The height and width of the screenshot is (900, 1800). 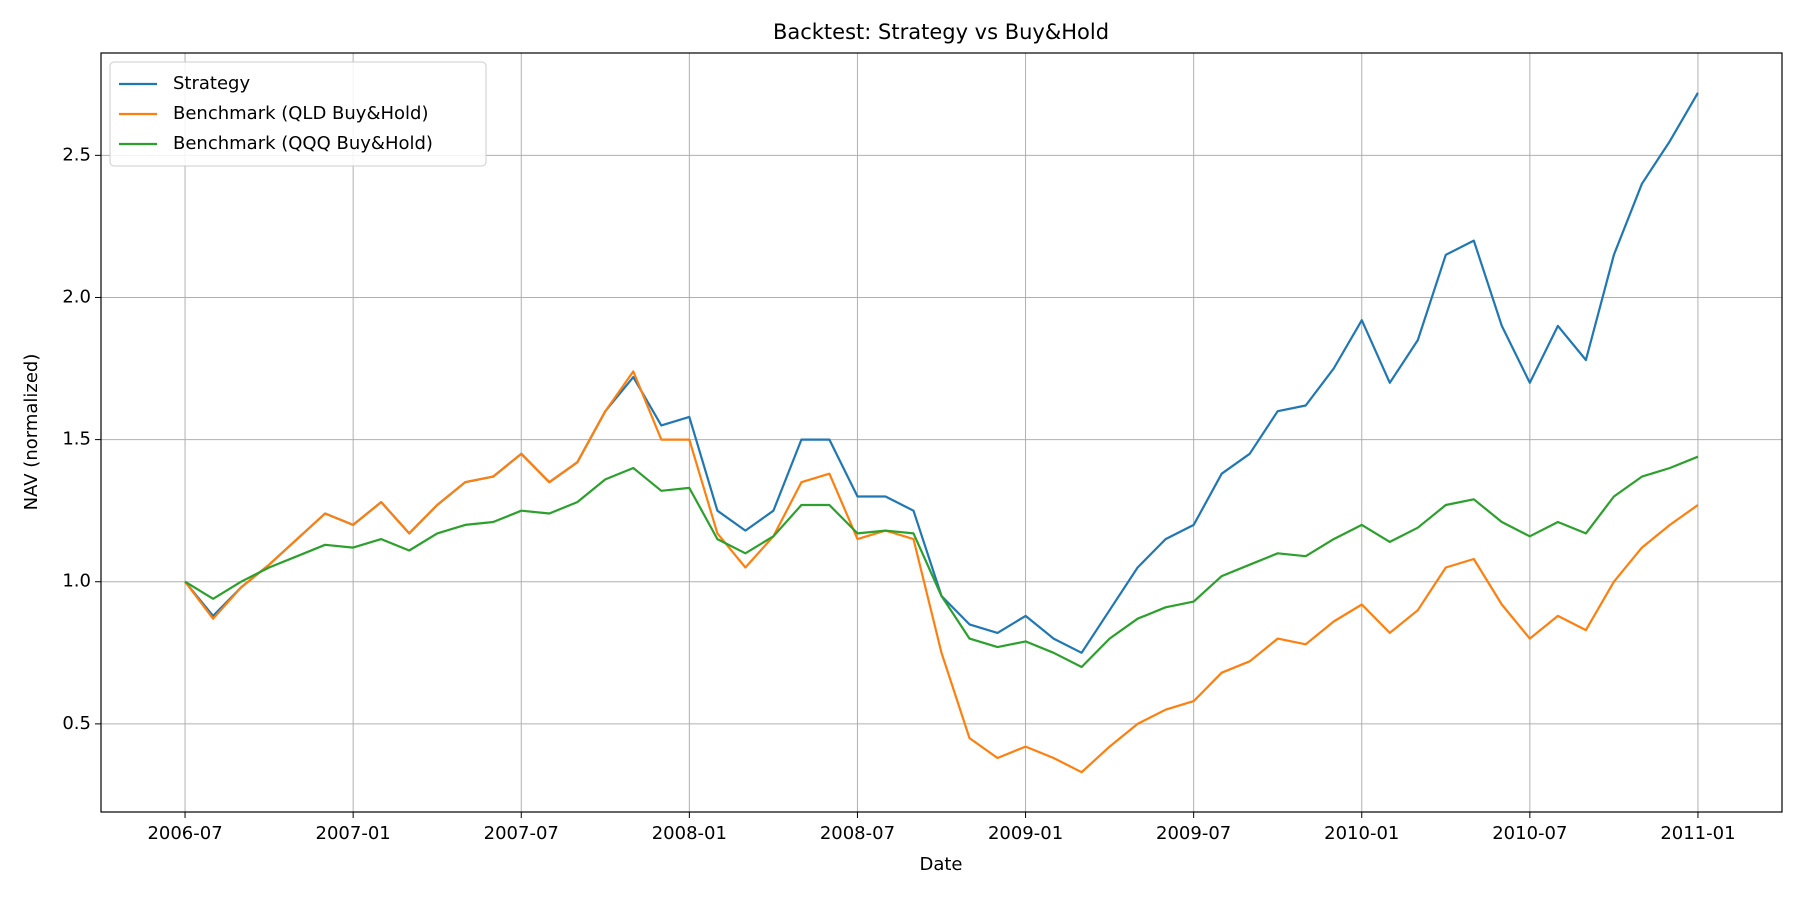 What do you see at coordinates (31, 432) in the screenshot?
I see `y-axis-label: NAV (normalized)` at bounding box center [31, 432].